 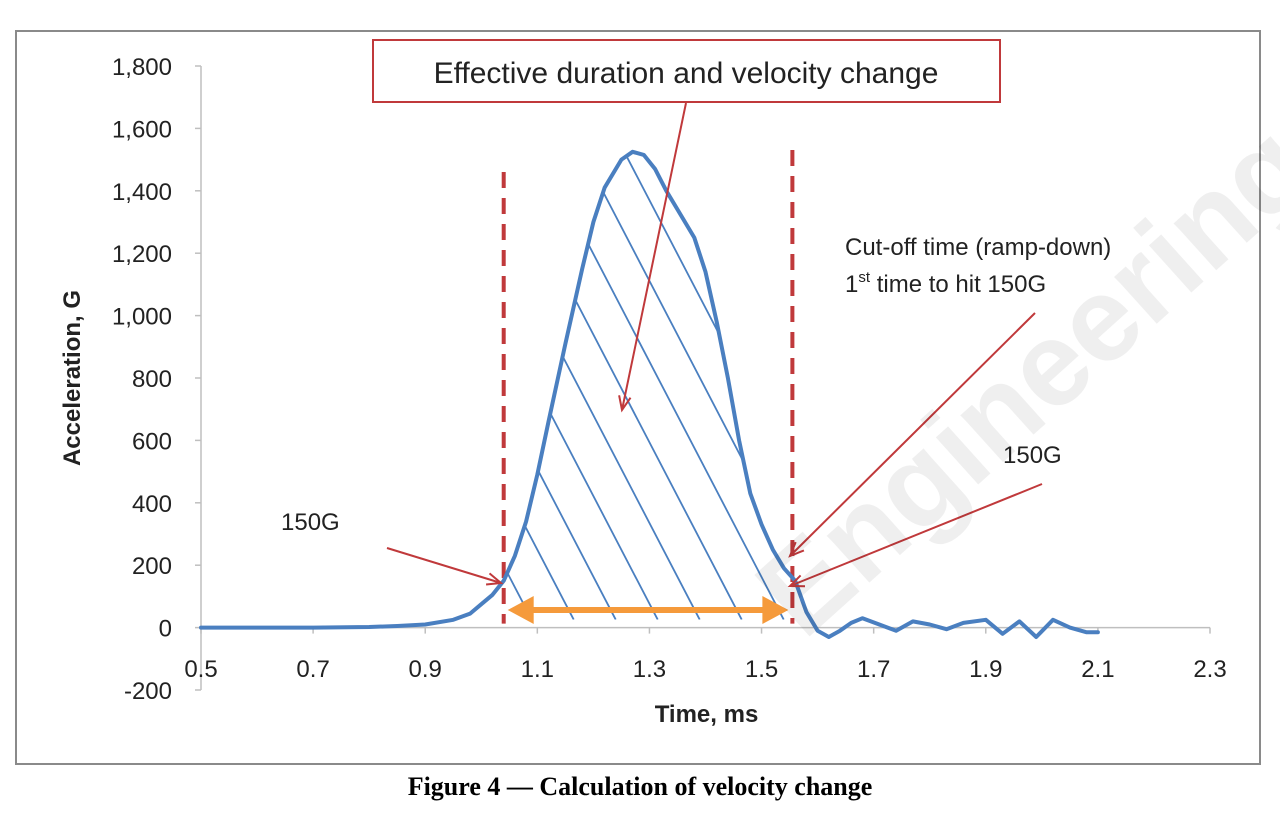 What do you see at coordinates (142, 129) in the screenshot?
I see `y-tick-label: 1,600` at bounding box center [142, 129].